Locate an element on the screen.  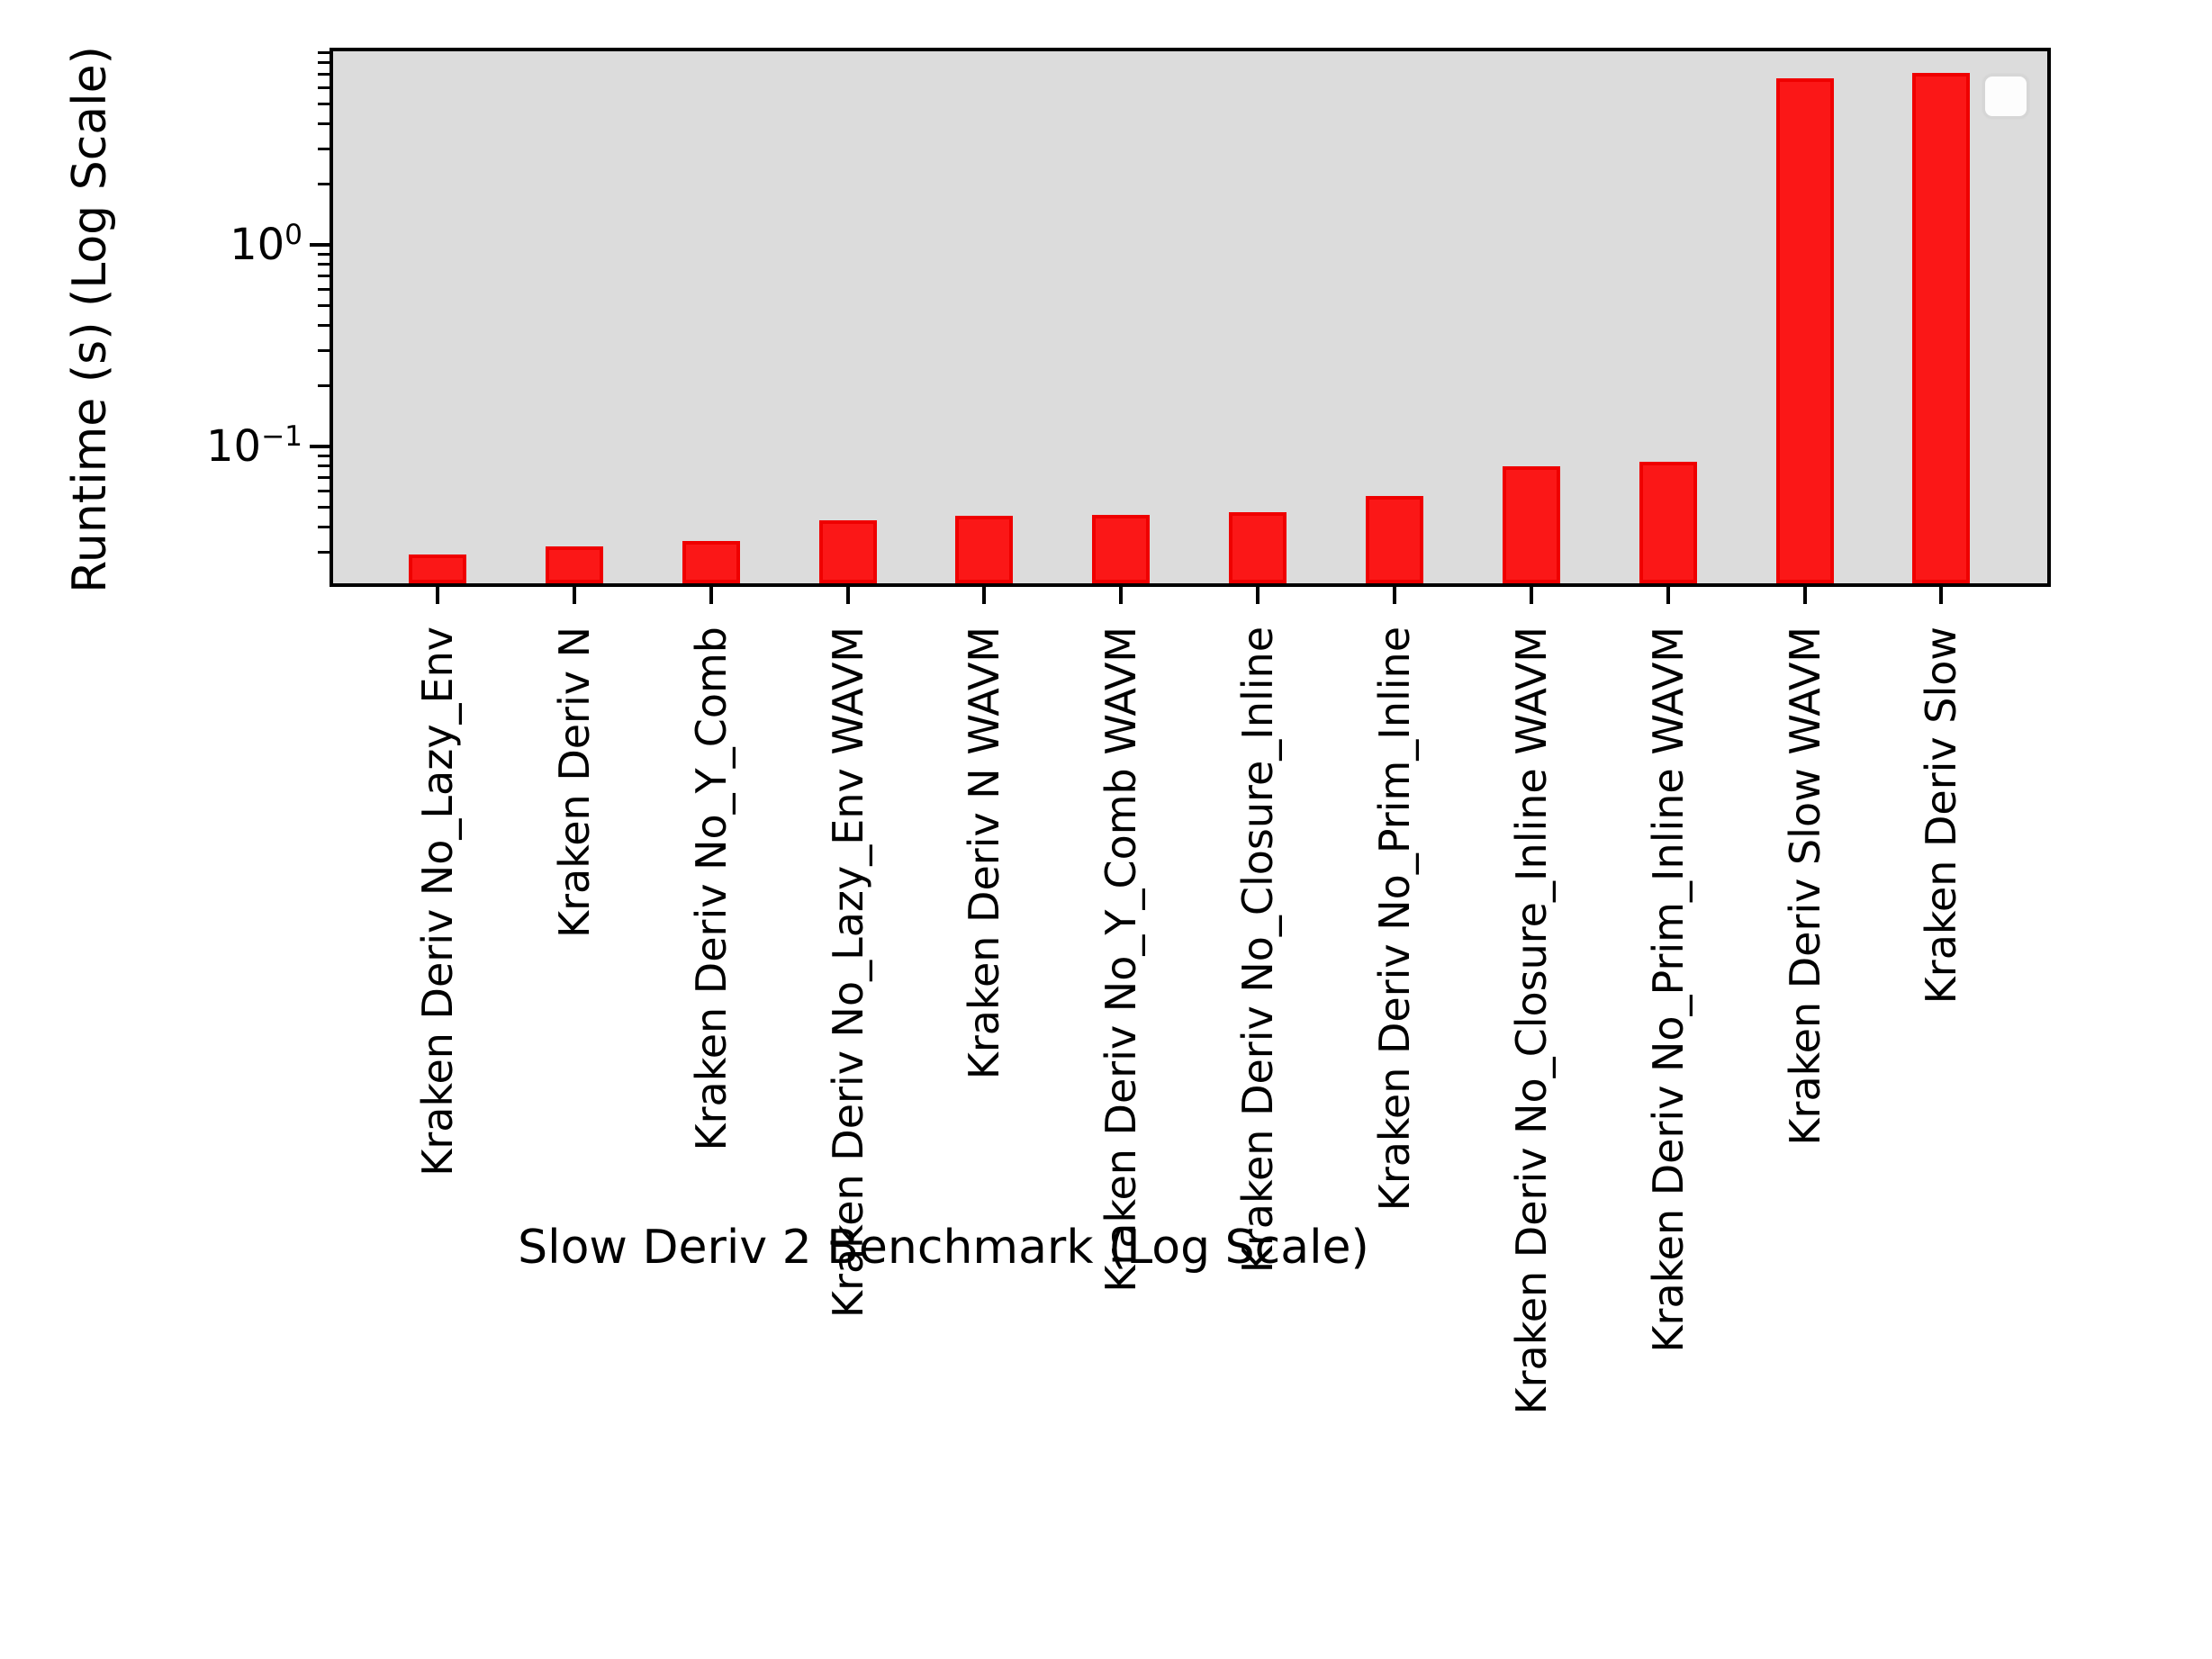
x-axis-label-text: Slow Deriv 2 Benchmark (Log Scale) is located at coordinates (943, 1248).